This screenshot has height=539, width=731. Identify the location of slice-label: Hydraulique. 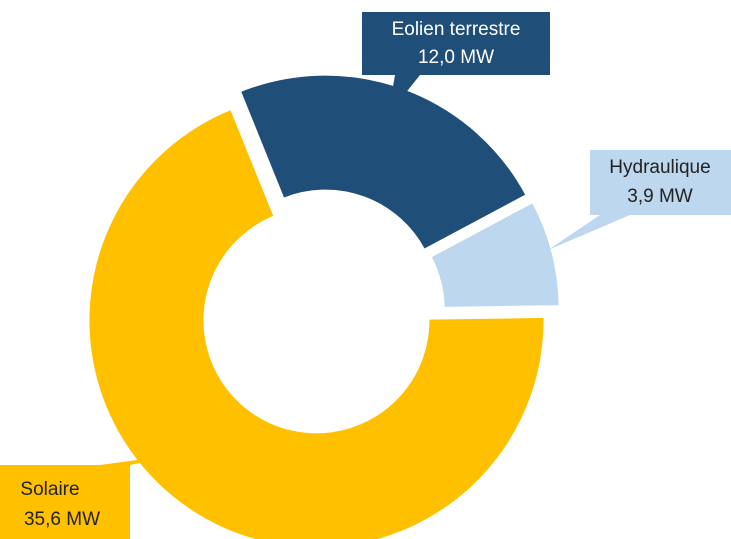
(659, 167).